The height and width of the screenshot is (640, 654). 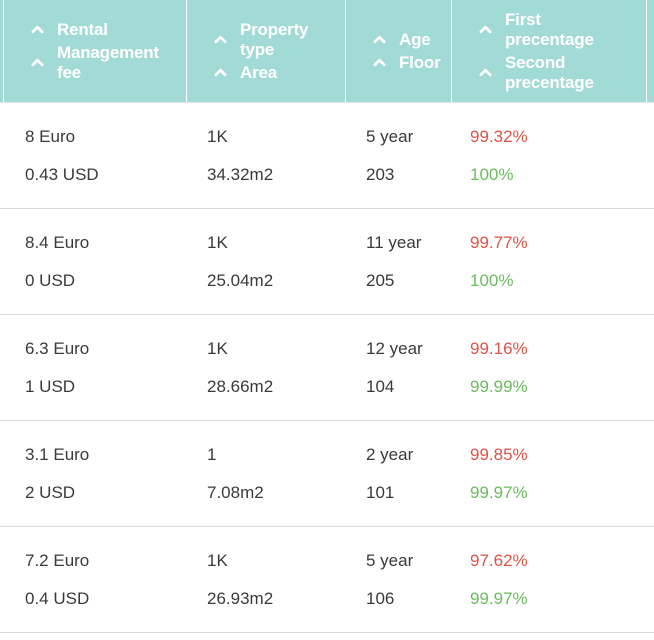 What do you see at coordinates (50, 280) in the screenshot?
I see `management-fee-value: 0 USD` at bounding box center [50, 280].